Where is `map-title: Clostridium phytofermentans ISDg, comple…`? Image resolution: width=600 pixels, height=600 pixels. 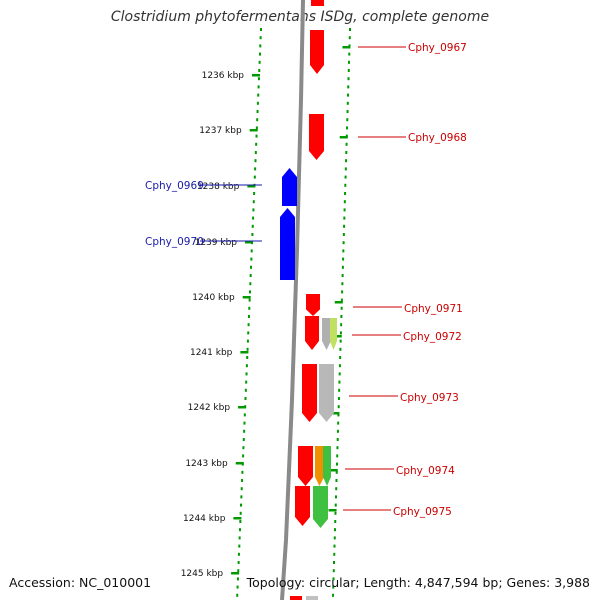 map-title: Clostridium phytofermentans ISDg, comple… is located at coordinates (300, 17).